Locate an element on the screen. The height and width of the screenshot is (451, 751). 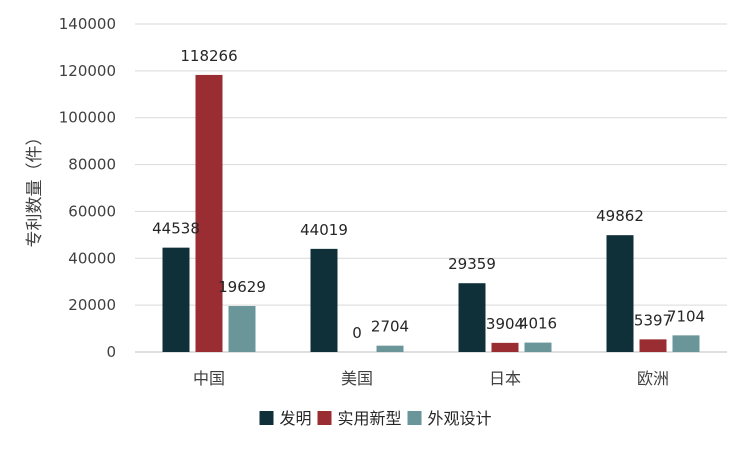
legend-label: 实用新型 is located at coordinates (370, 418).